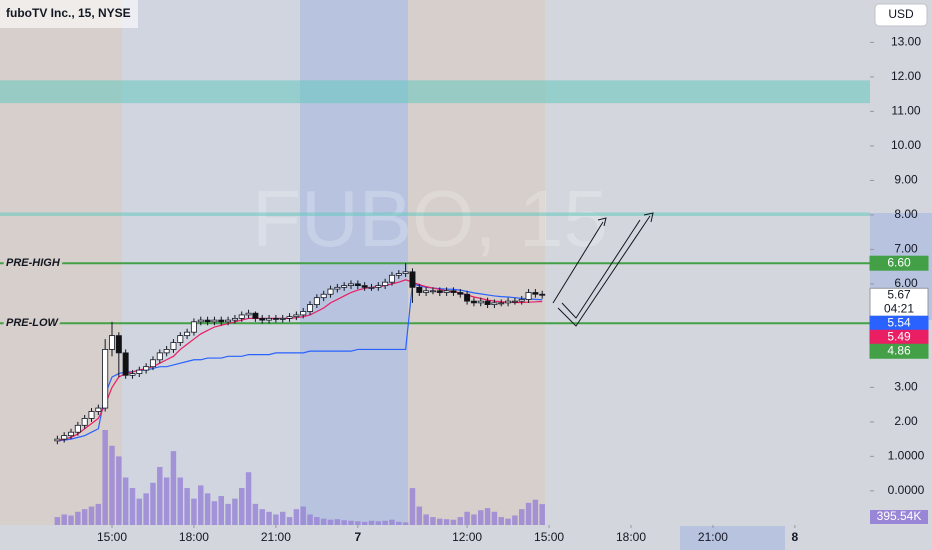 This screenshot has height=550, width=932. Describe the element at coordinates (906, 145) in the screenshot. I see `y-tick-label: 10.00` at that location.